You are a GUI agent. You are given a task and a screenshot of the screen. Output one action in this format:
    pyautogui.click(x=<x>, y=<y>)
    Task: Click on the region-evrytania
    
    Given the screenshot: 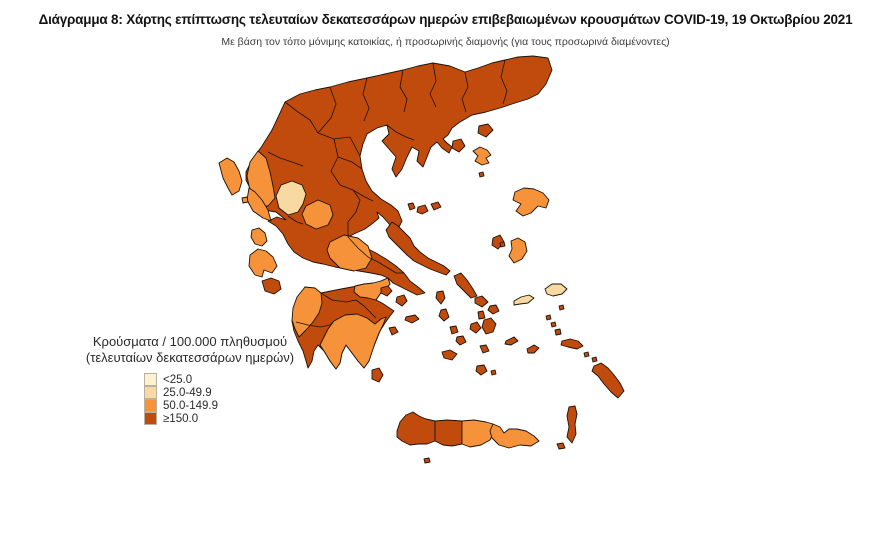 What is the action you would take?
    pyautogui.click(x=317, y=214)
    